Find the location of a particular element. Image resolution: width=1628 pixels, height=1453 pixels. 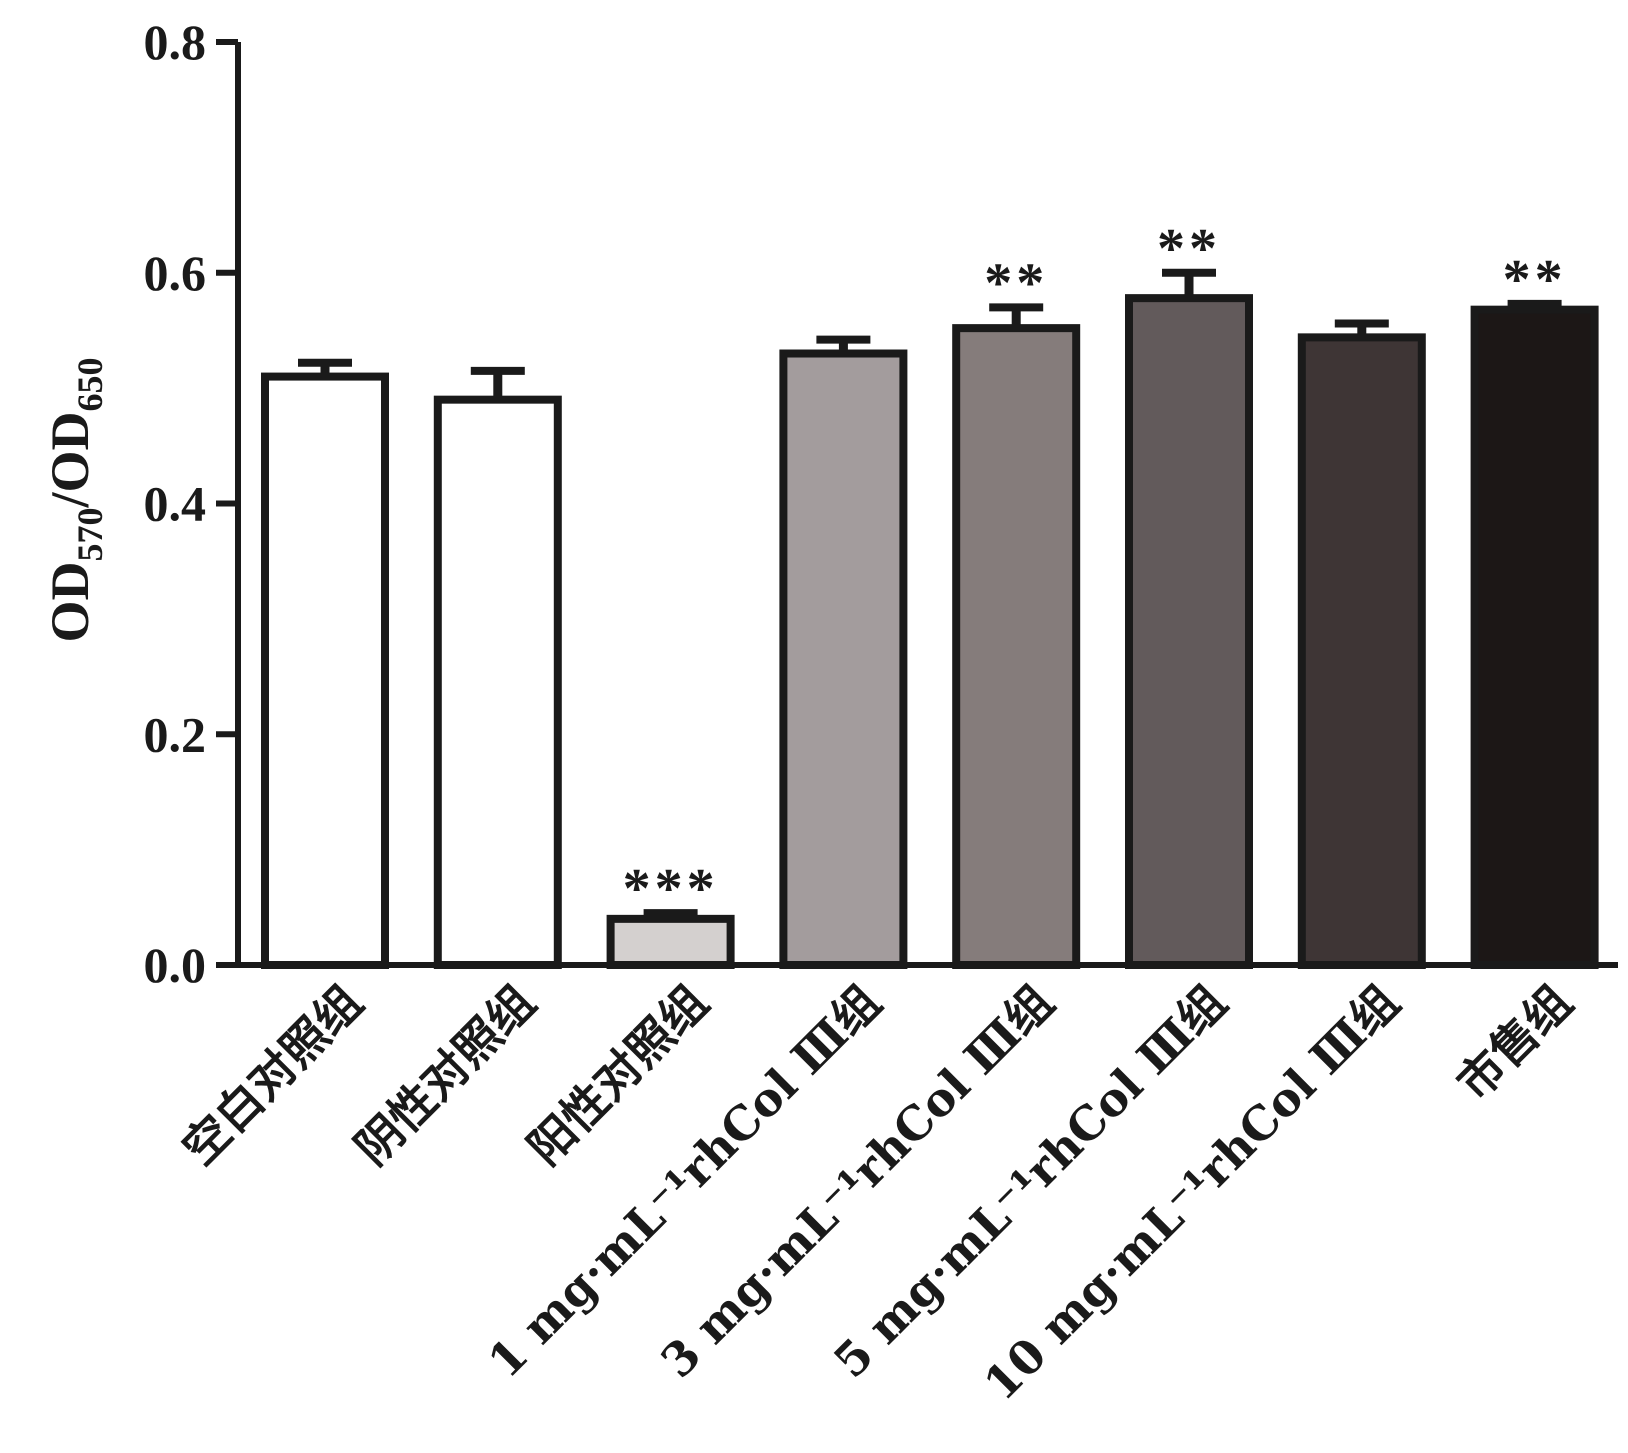

y-tick-label: 0.2 is located at coordinates (175, 734).